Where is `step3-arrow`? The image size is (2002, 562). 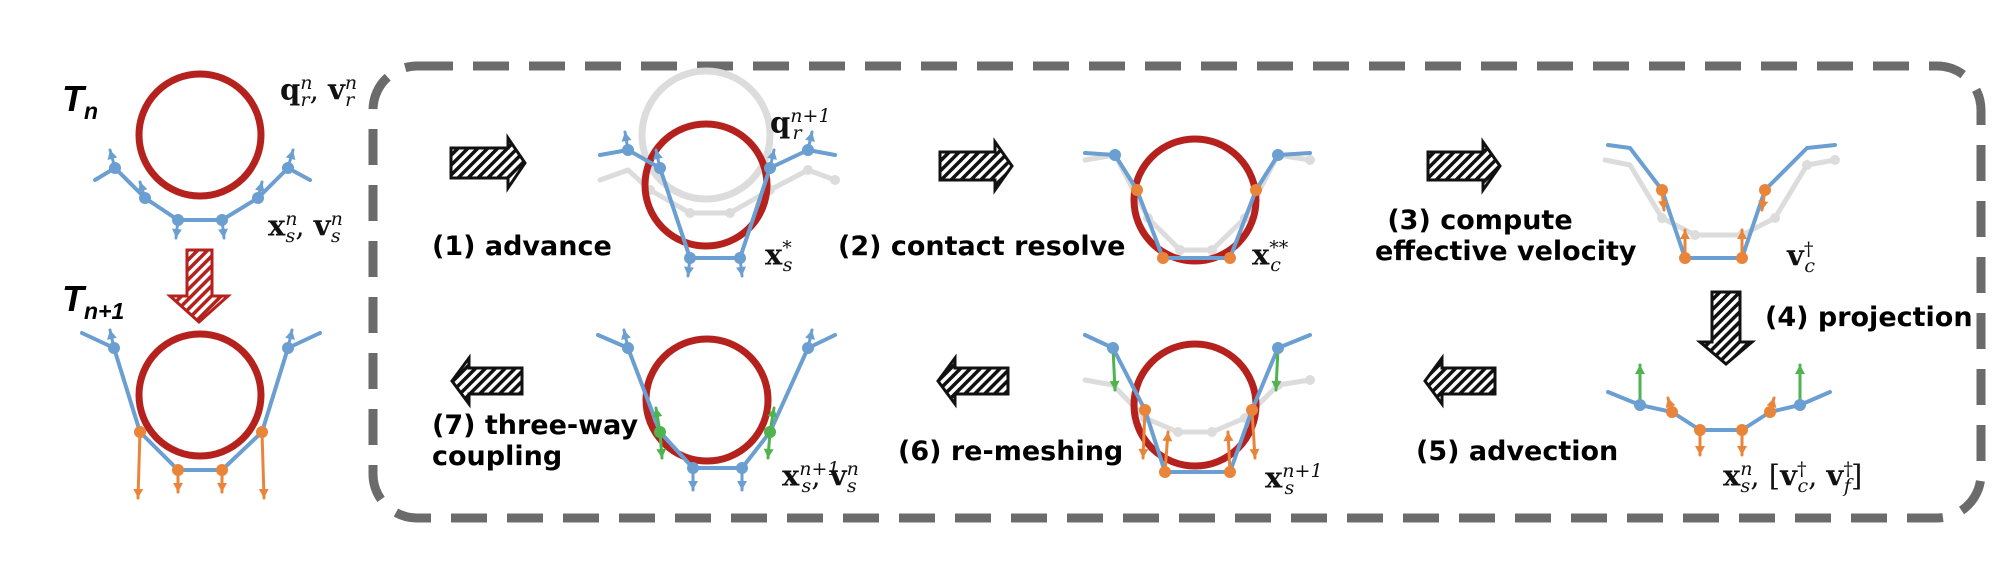
step3-arrow is located at coordinates (1464, 166).